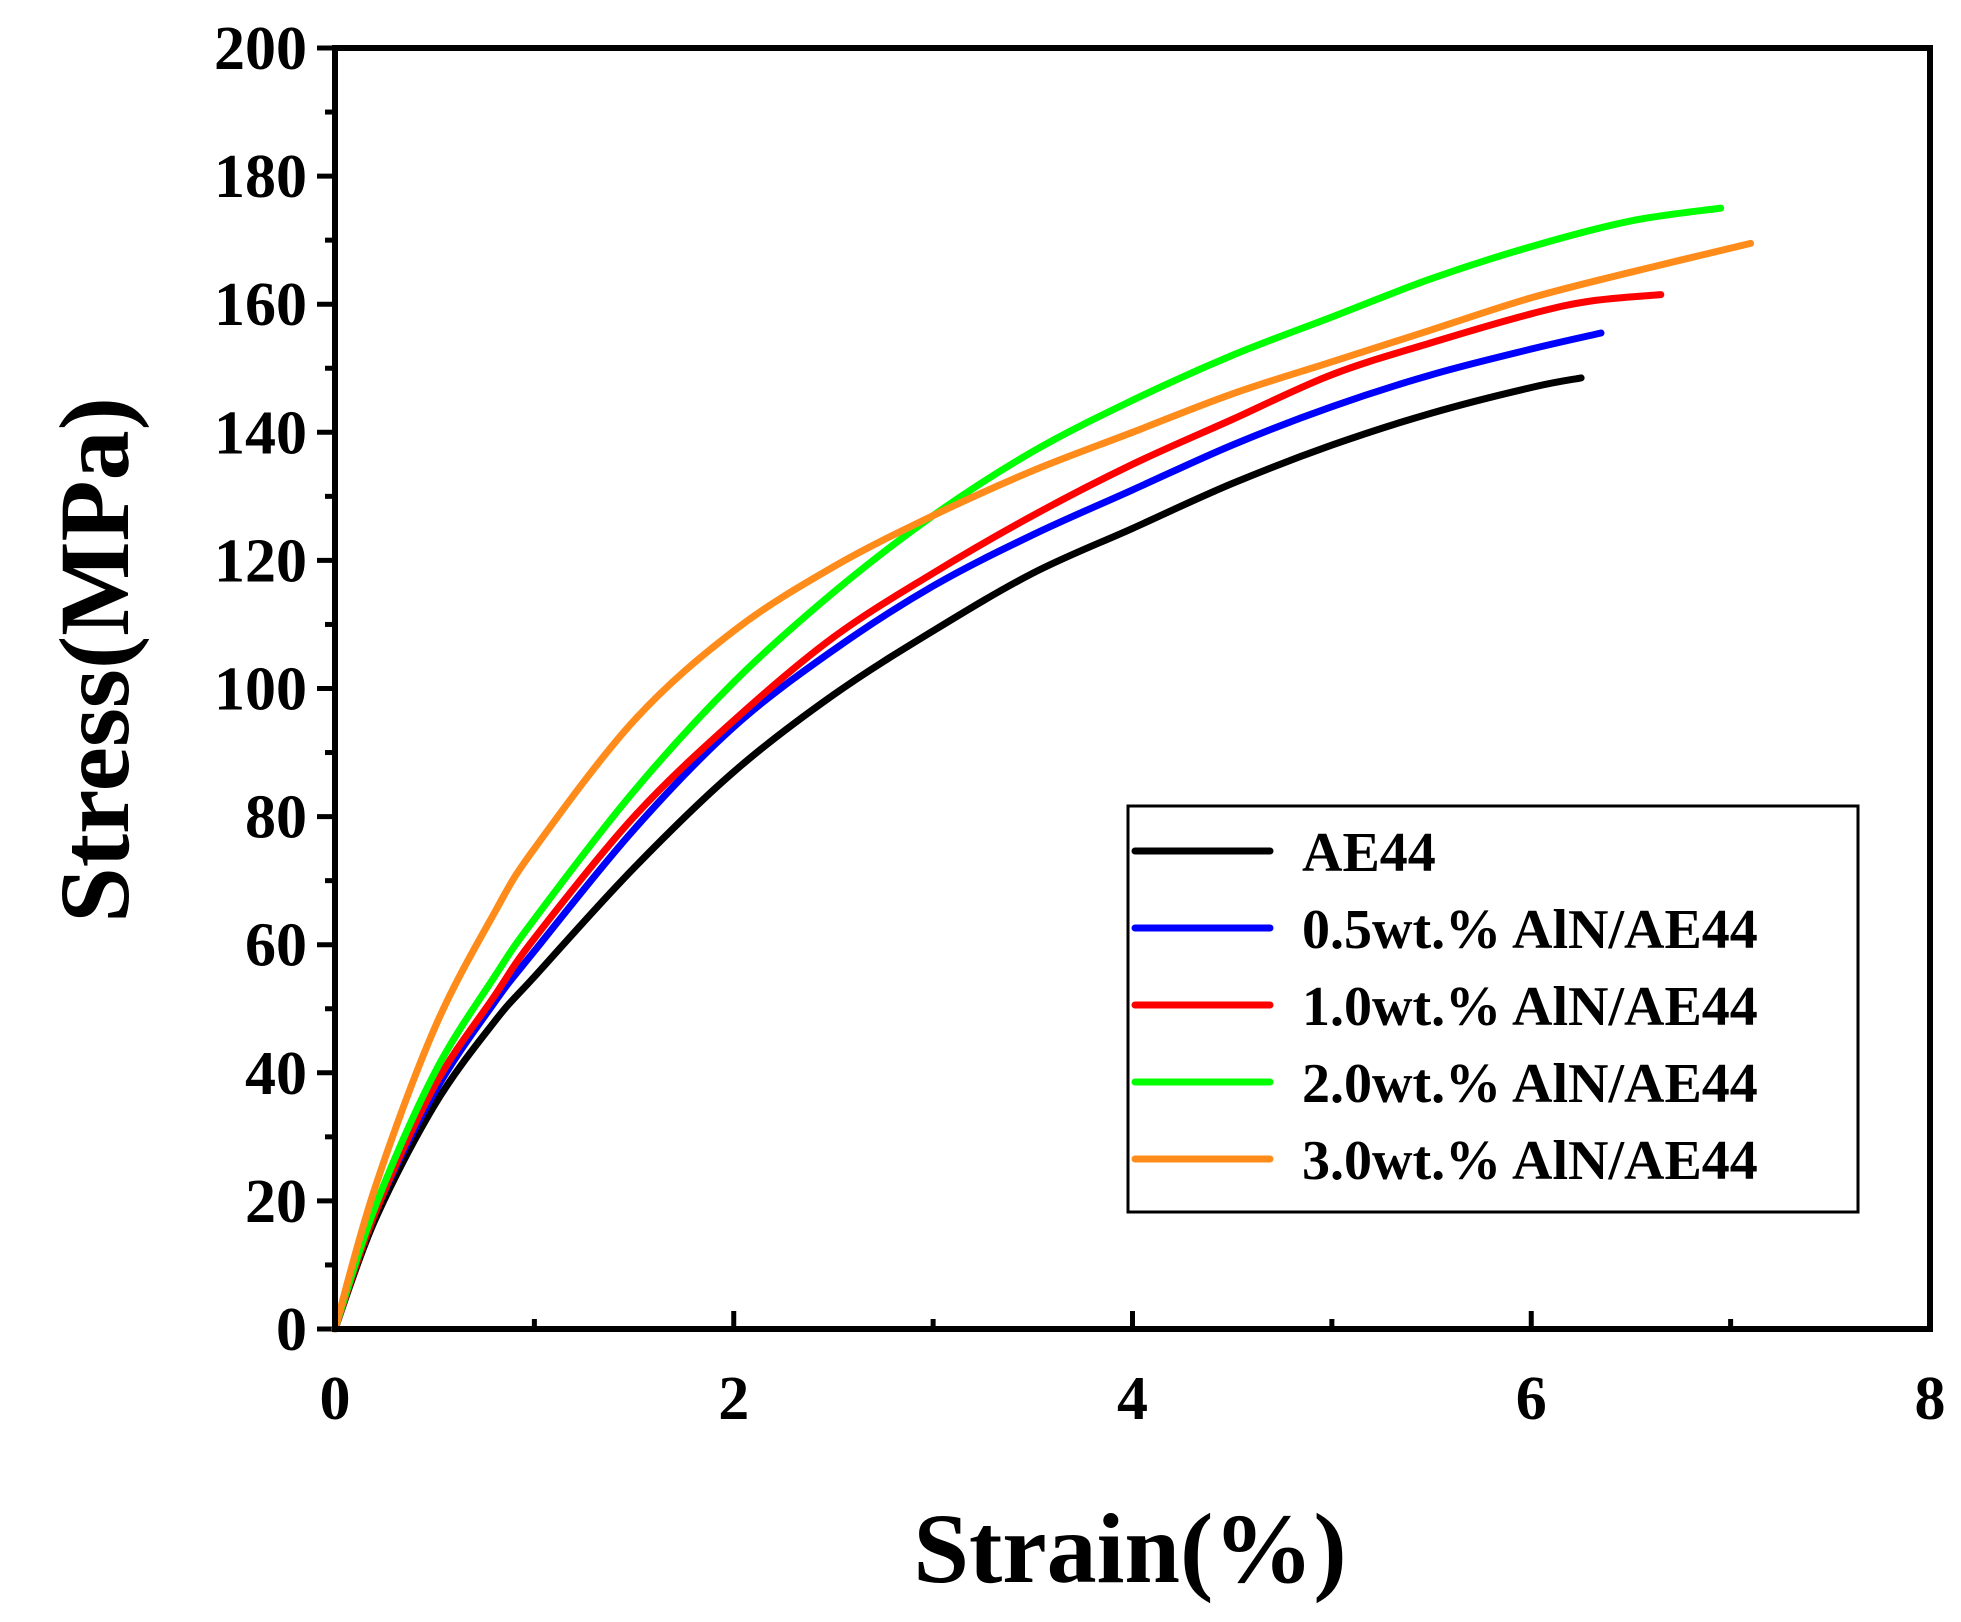 The width and height of the screenshot is (1961, 1622). Describe the element at coordinates (1530, 1084) in the screenshot. I see `legend-label-4: 2.0wt.% AlN/AE44` at that location.